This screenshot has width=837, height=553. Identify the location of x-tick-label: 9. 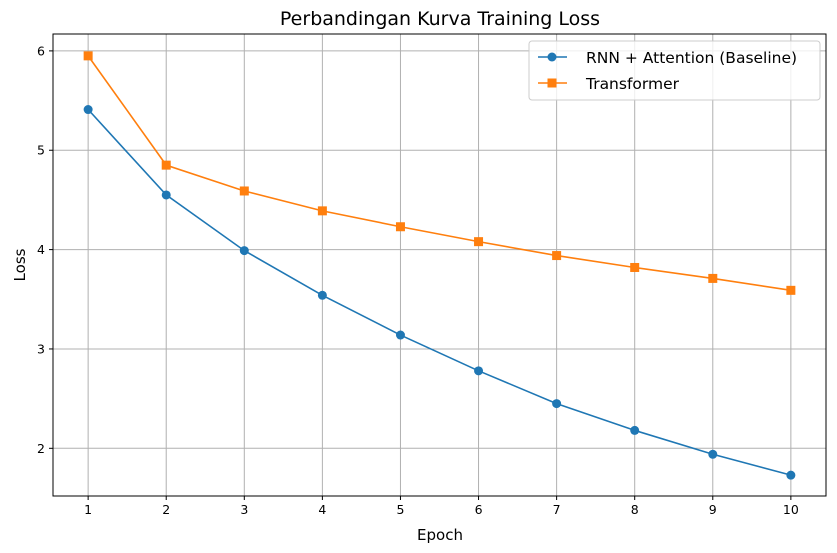
(713, 509).